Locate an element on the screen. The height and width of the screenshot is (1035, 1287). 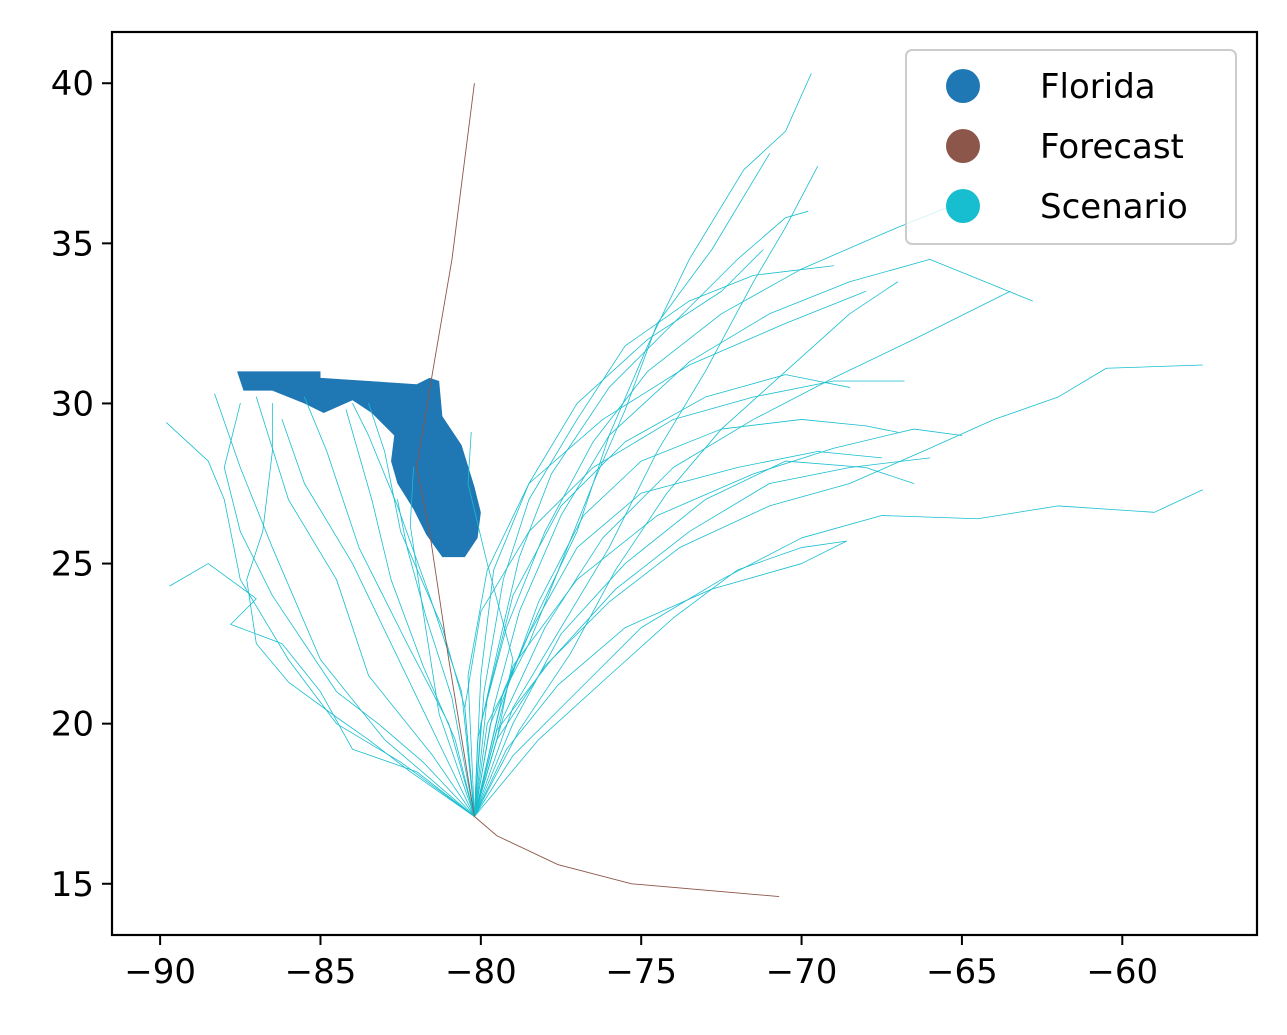
x-tick-label: −80 is located at coordinates (481, 972).